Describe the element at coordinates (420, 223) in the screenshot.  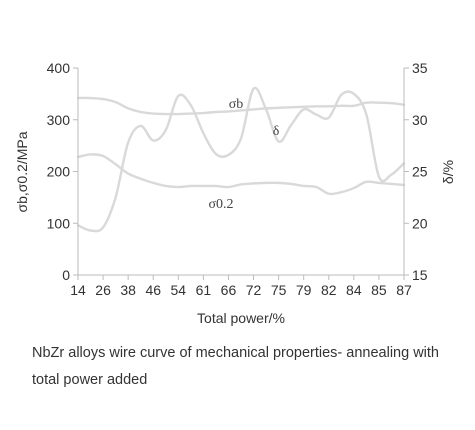
I see `right-y-tick-label: 20` at that location.